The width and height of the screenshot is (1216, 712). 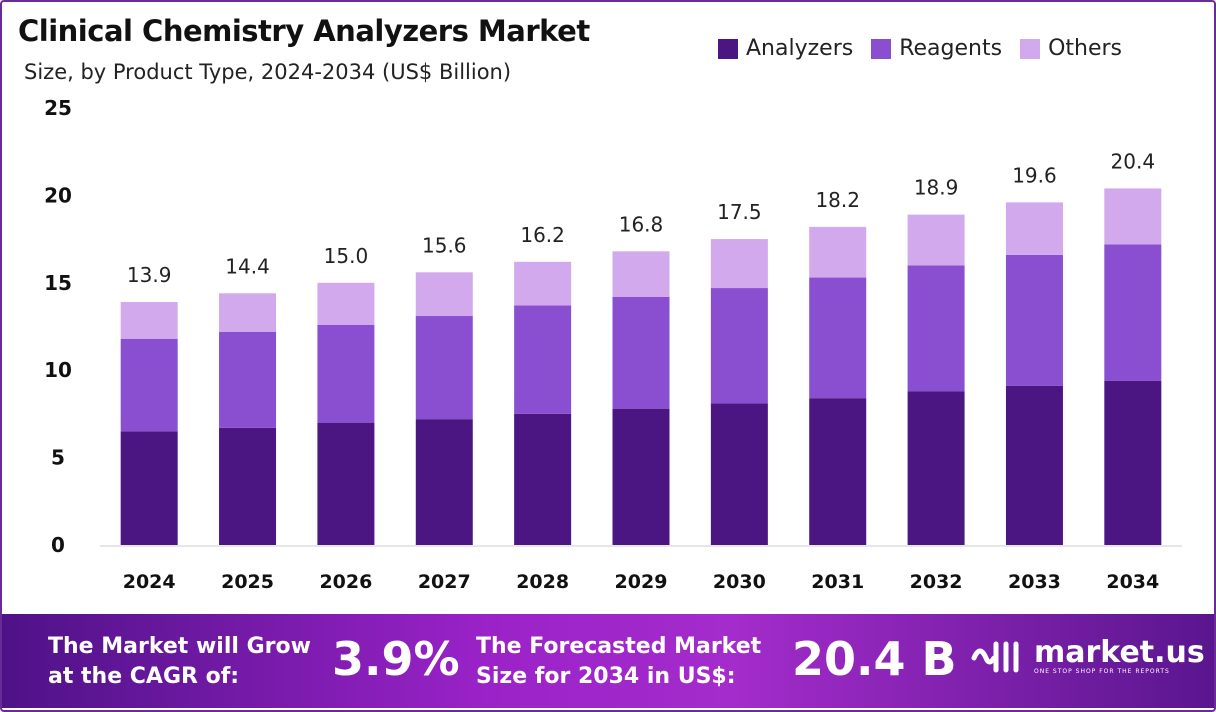 I want to click on x-tick-label: 2030, so click(x=739, y=582).